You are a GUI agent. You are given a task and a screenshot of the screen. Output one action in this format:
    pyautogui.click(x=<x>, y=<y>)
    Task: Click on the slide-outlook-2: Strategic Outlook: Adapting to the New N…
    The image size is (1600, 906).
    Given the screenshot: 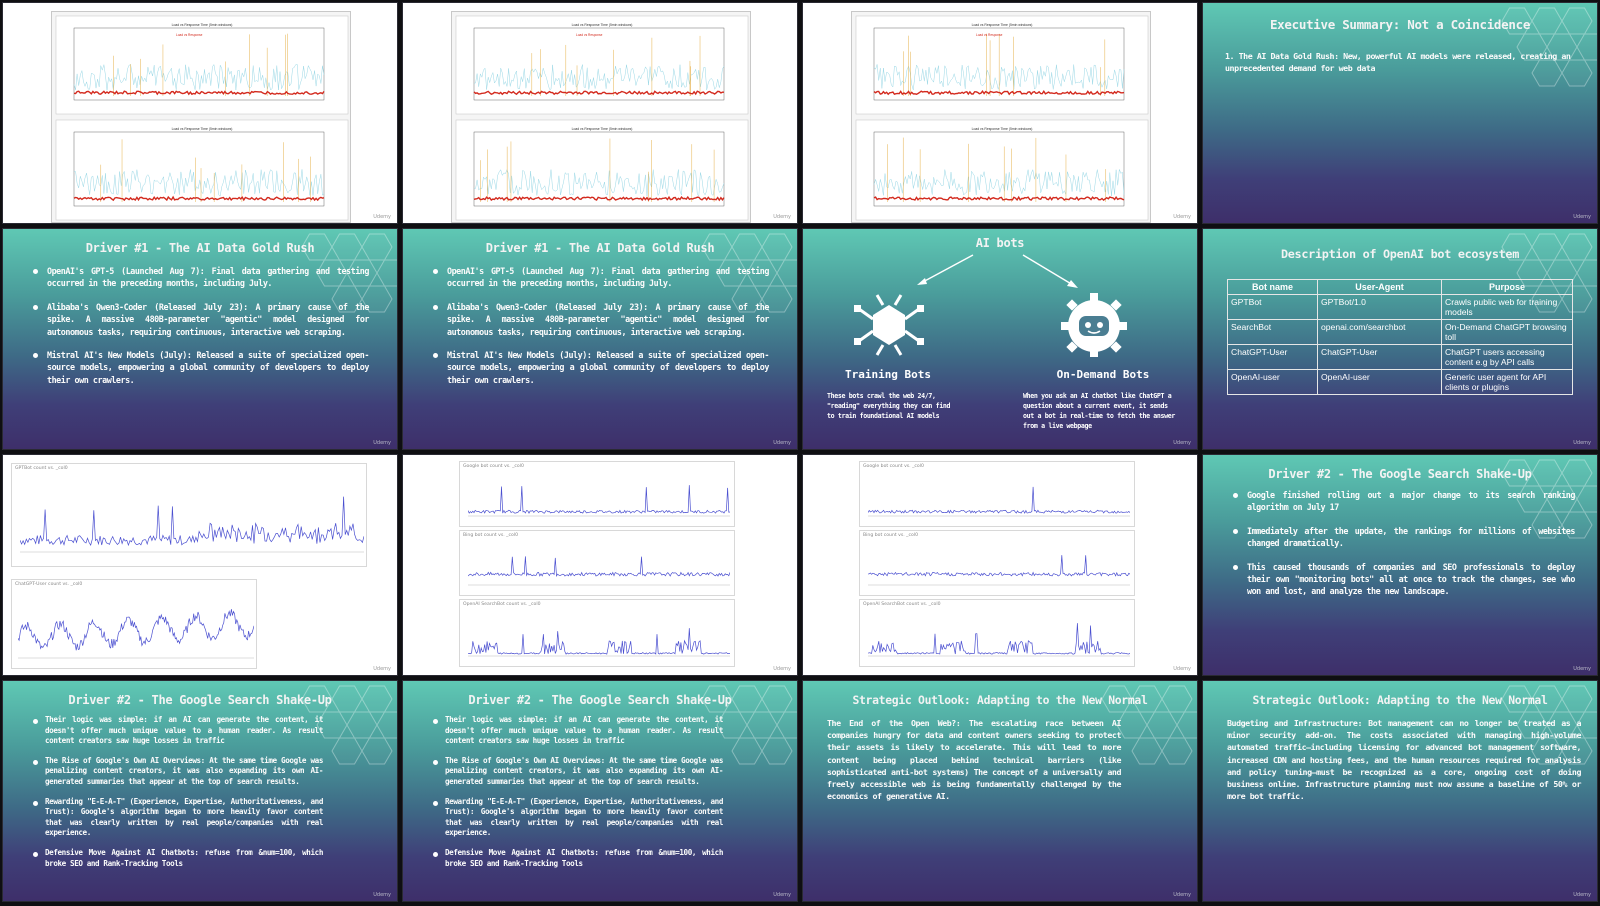 What is the action you would take?
    pyautogui.click(x=1400, y=791)
    